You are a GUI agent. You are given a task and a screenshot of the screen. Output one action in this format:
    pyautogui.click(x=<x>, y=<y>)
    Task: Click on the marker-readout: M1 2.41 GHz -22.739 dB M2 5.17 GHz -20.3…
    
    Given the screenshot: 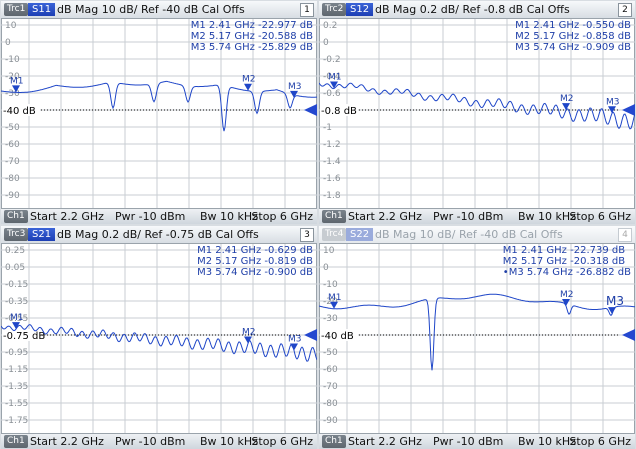 What is the action you would take?
    pyautogui.click(x=567, y=261)
    